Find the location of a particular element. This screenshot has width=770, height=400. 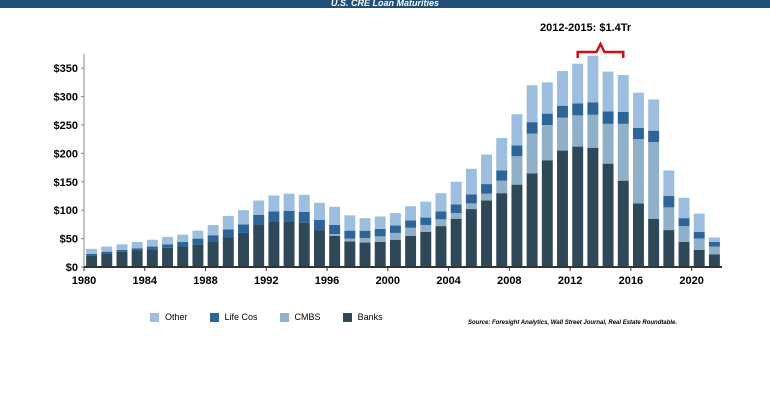

legend-label-banks: Banks is located at coordinates (370, 317).